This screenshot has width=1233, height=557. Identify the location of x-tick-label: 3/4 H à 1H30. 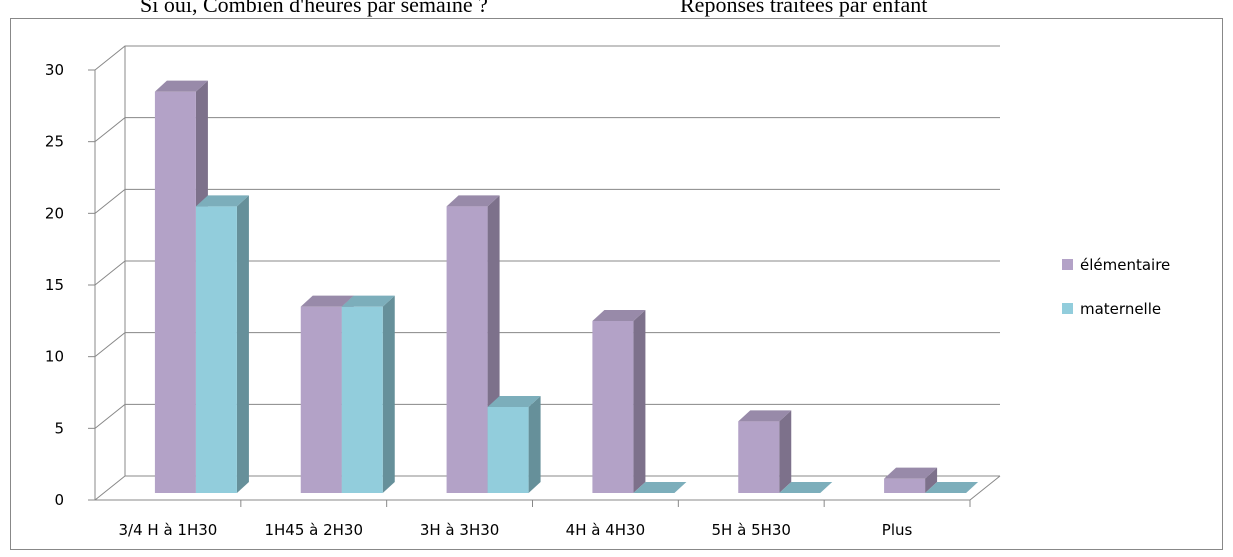
(168, 530).